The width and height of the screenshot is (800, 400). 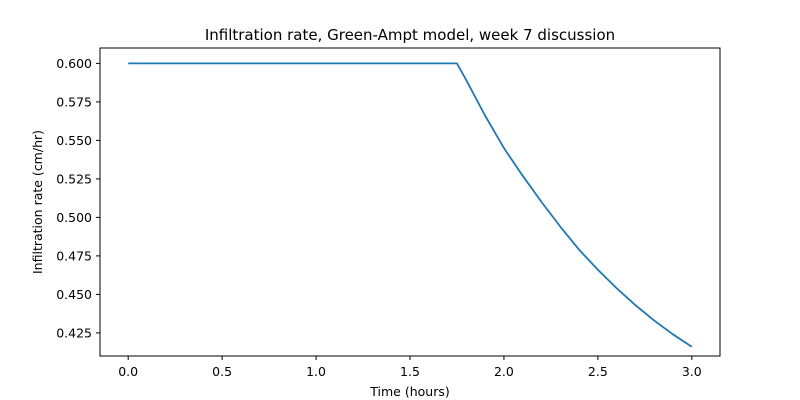 I want to click on y-tick-label: 0.425, so click(x=74, y=332).